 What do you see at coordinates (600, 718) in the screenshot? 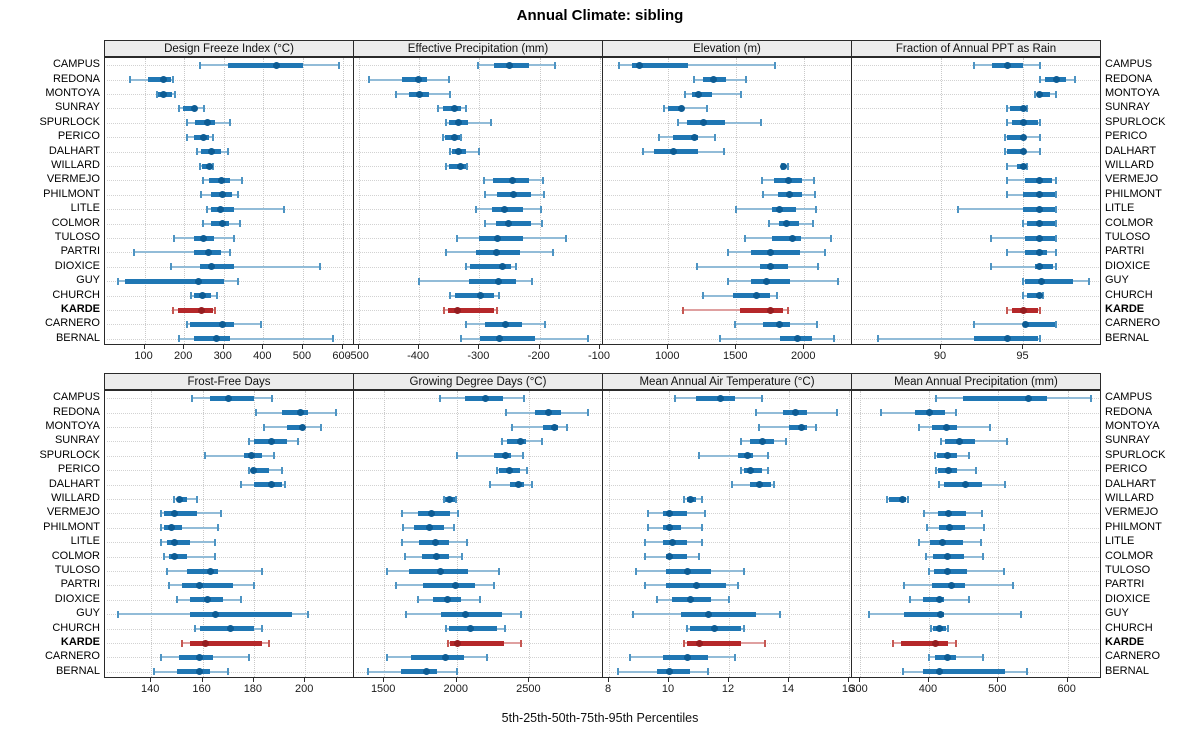
I see `chart-caption: 5th-25th-50th-75th-95th Percentiles` at bounding box center [600, 718].